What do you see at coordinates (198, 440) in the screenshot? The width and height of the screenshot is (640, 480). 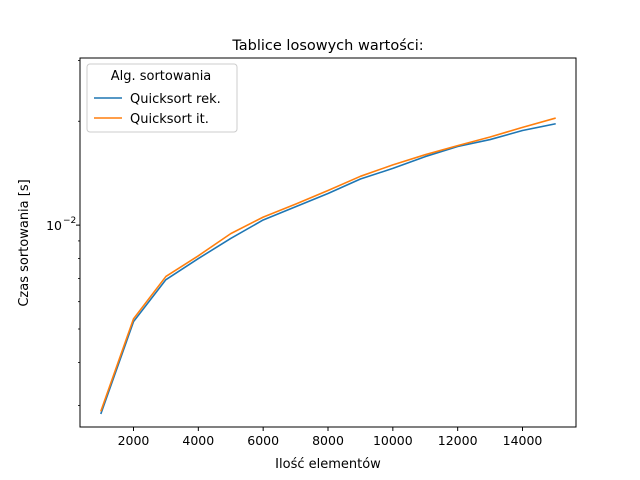 I see `x-tick-label: 4000` at bounding box center [198, 440].